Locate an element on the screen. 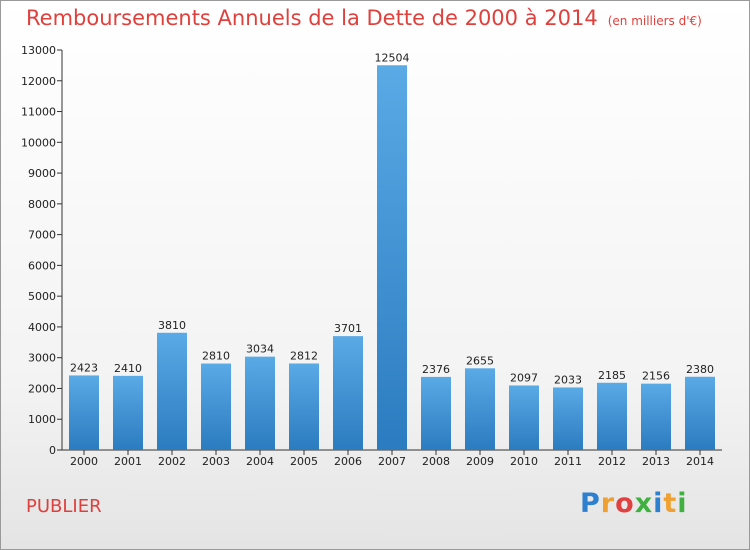  y-tick-label: 10000 is located at coordinates (38, 142).